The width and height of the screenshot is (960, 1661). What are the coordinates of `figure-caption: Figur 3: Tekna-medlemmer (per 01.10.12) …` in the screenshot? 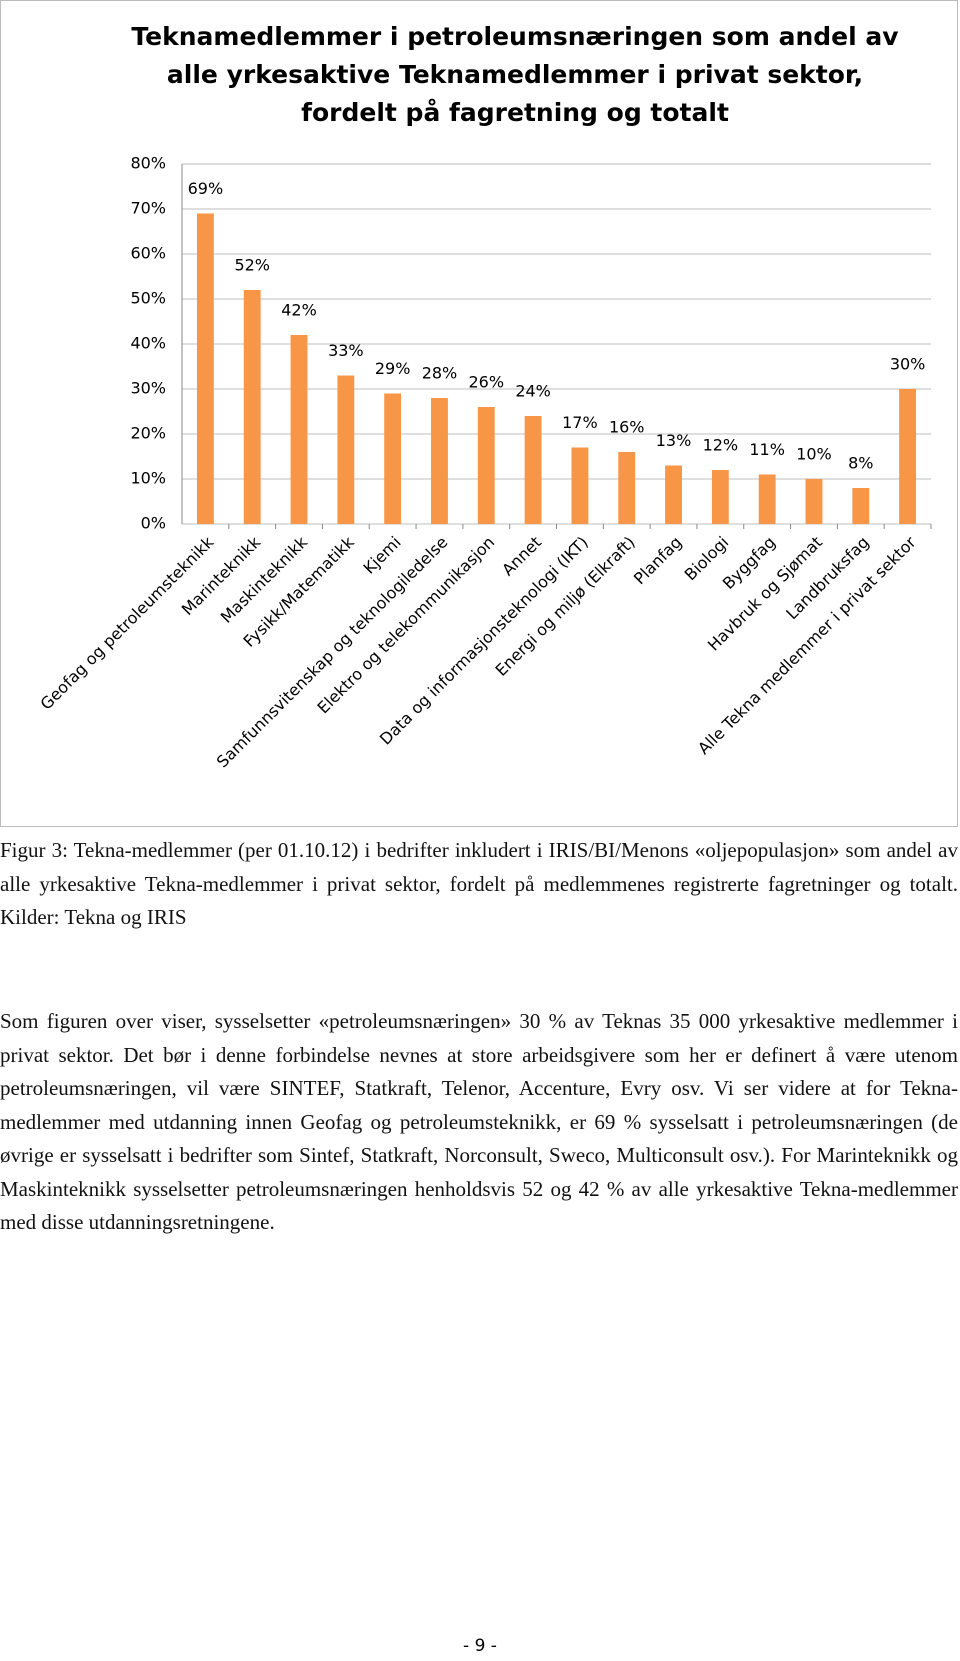 It's located at (479, 883).